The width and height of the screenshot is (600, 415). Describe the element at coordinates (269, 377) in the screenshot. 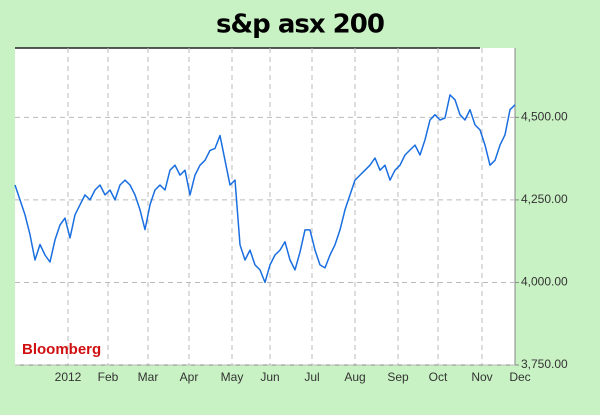

I see `x-tick-label: Jun` at that location.